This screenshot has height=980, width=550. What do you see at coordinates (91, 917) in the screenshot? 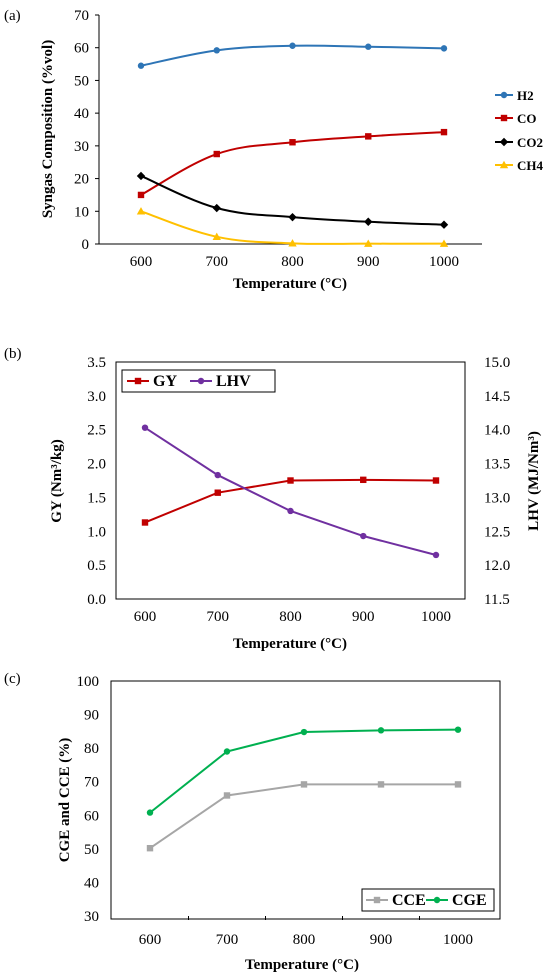
I see `y-tick-label: 30` at bounding box center [91, 917].